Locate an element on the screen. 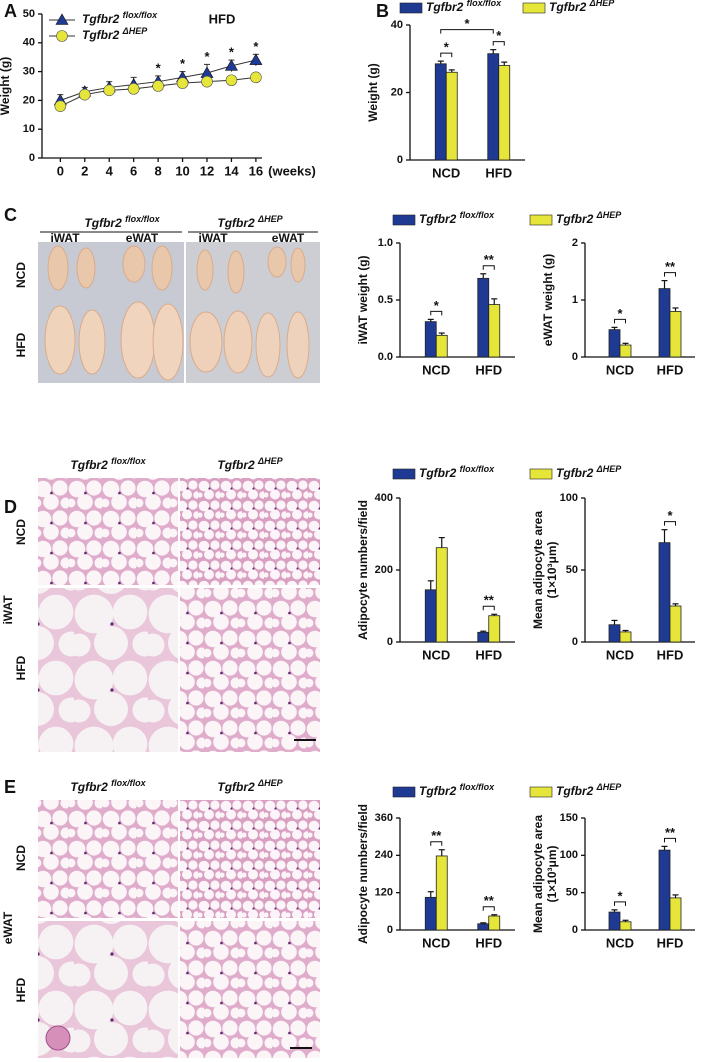 Image resolution: width=709 pixels, height=1062 pixels. vessel is located at coordinates (58, 1038).